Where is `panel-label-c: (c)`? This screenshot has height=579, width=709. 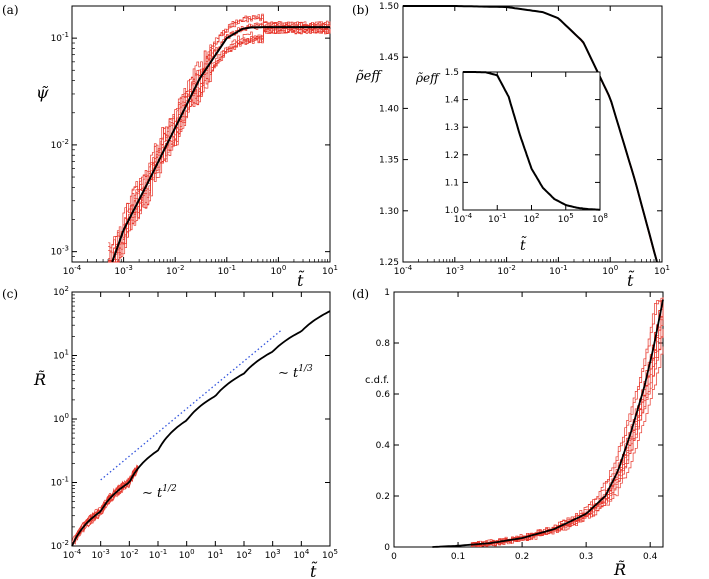
panel-label-c: (c) is located at coordinates (10, 294).